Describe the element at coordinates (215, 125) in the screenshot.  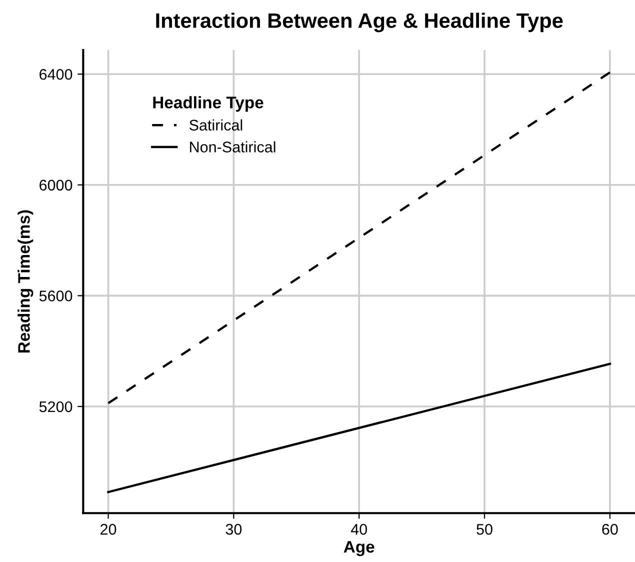
I see `legend-label: Satirical` at that location.